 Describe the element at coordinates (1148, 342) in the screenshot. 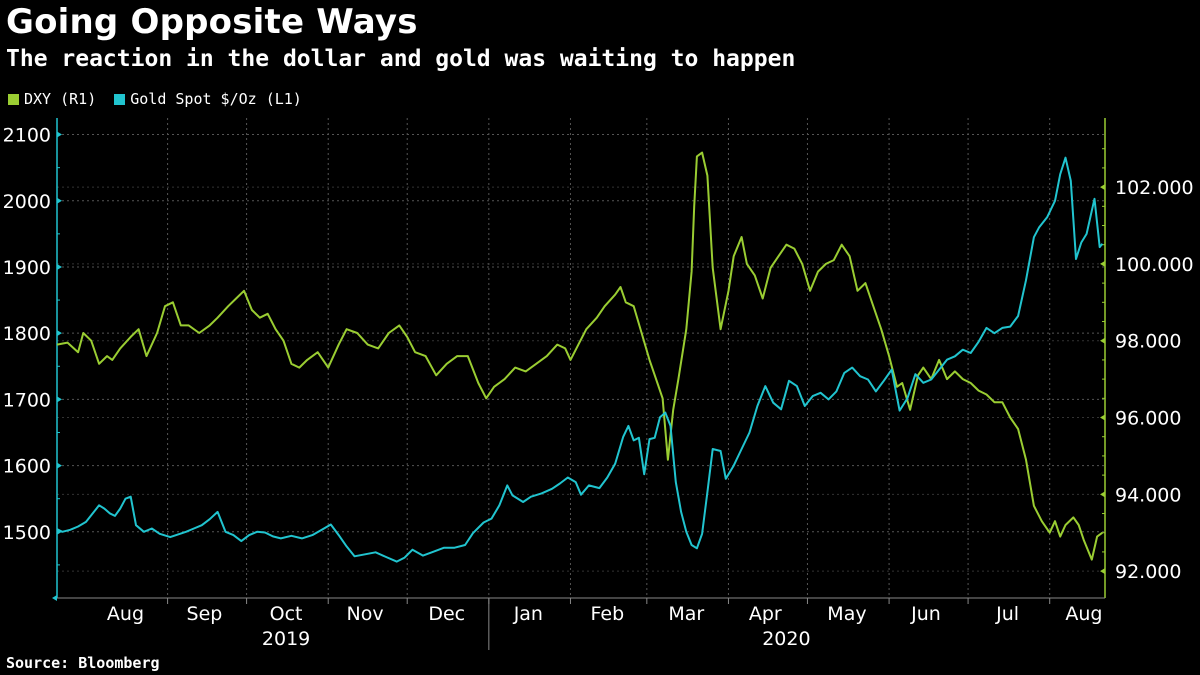

I see `right-tick-label: 98.000` at that location.